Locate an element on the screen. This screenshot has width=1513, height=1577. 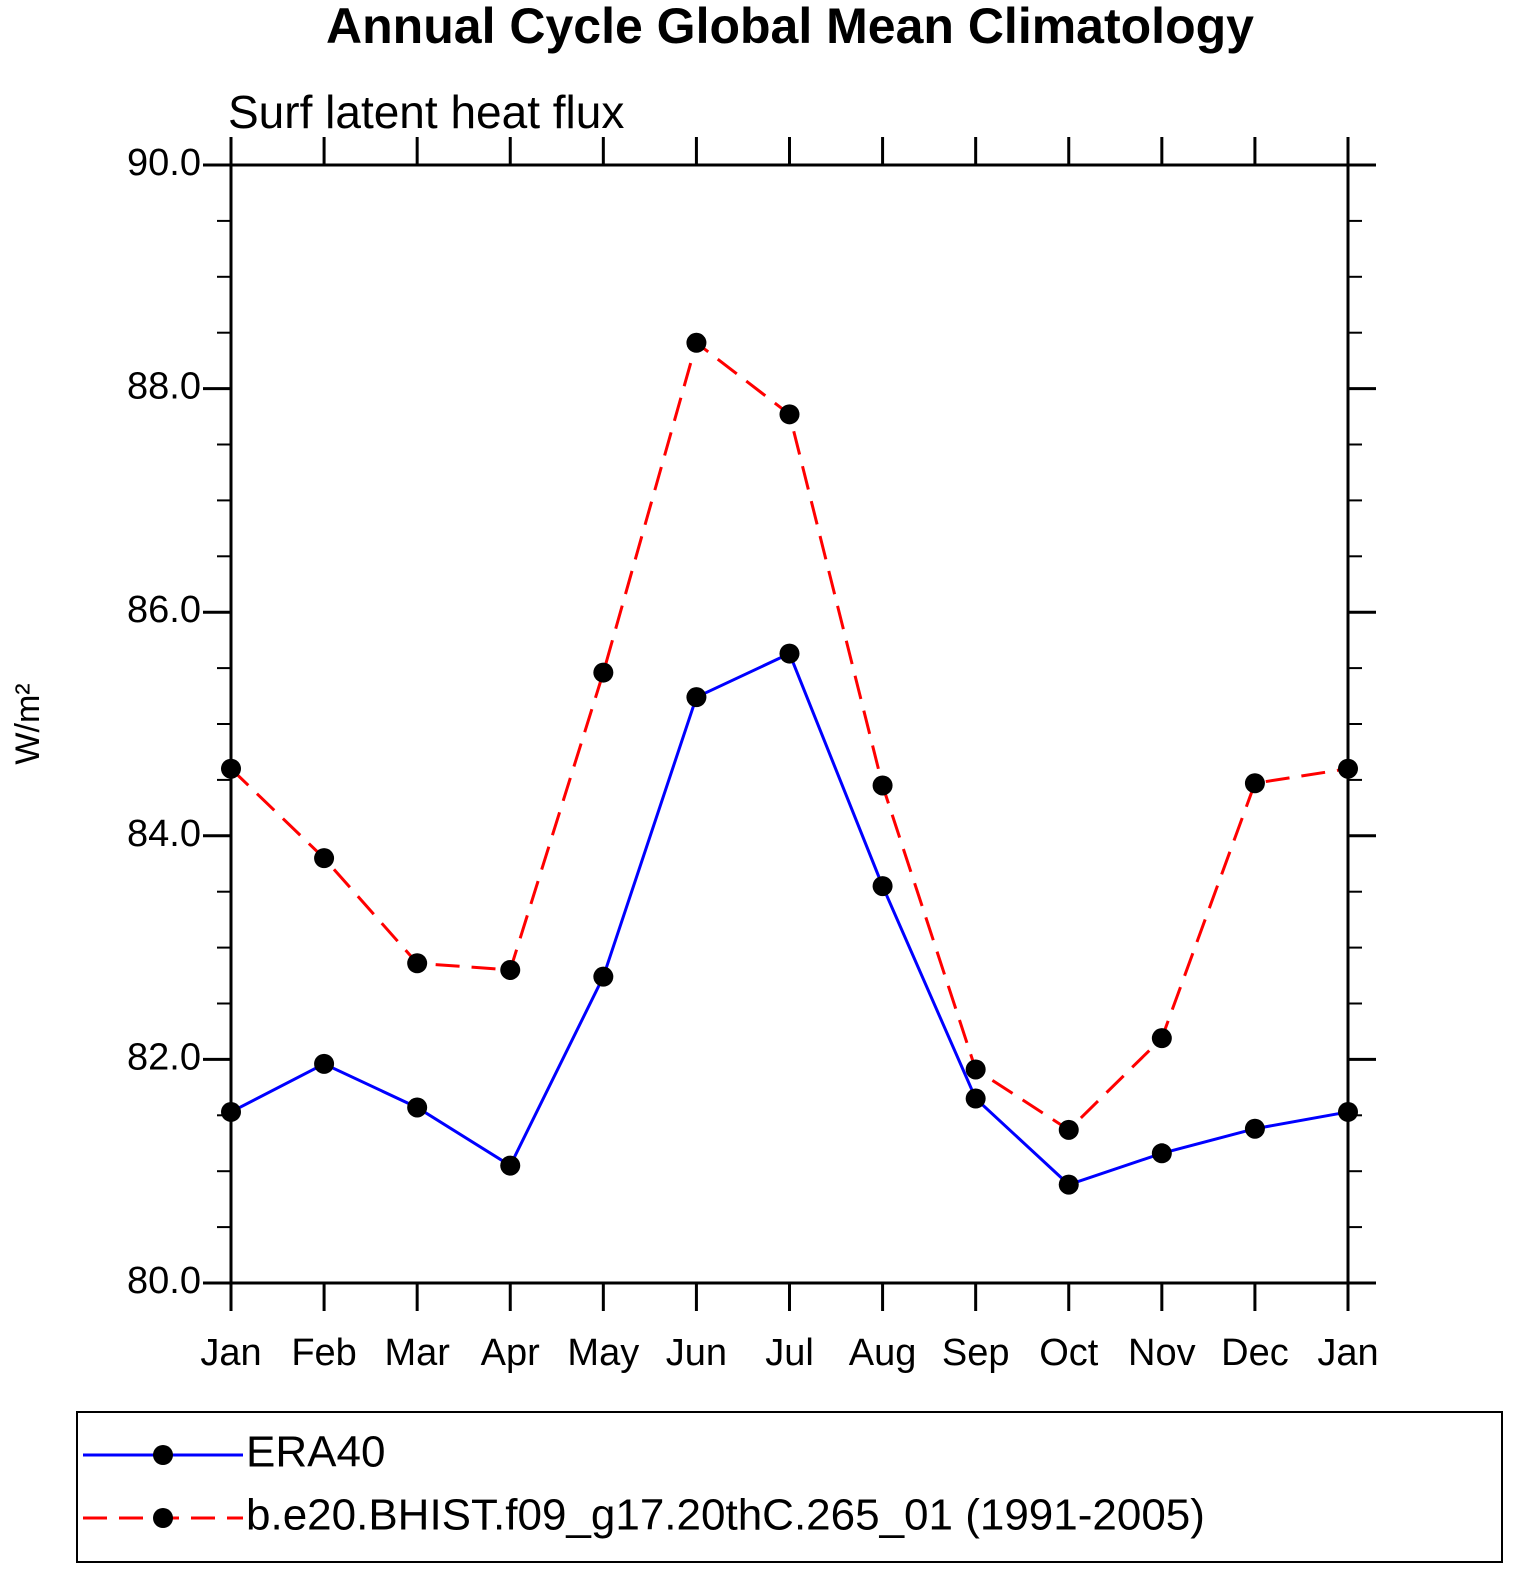
x-tick-label: Jul is located at coordinates (789, 1353).